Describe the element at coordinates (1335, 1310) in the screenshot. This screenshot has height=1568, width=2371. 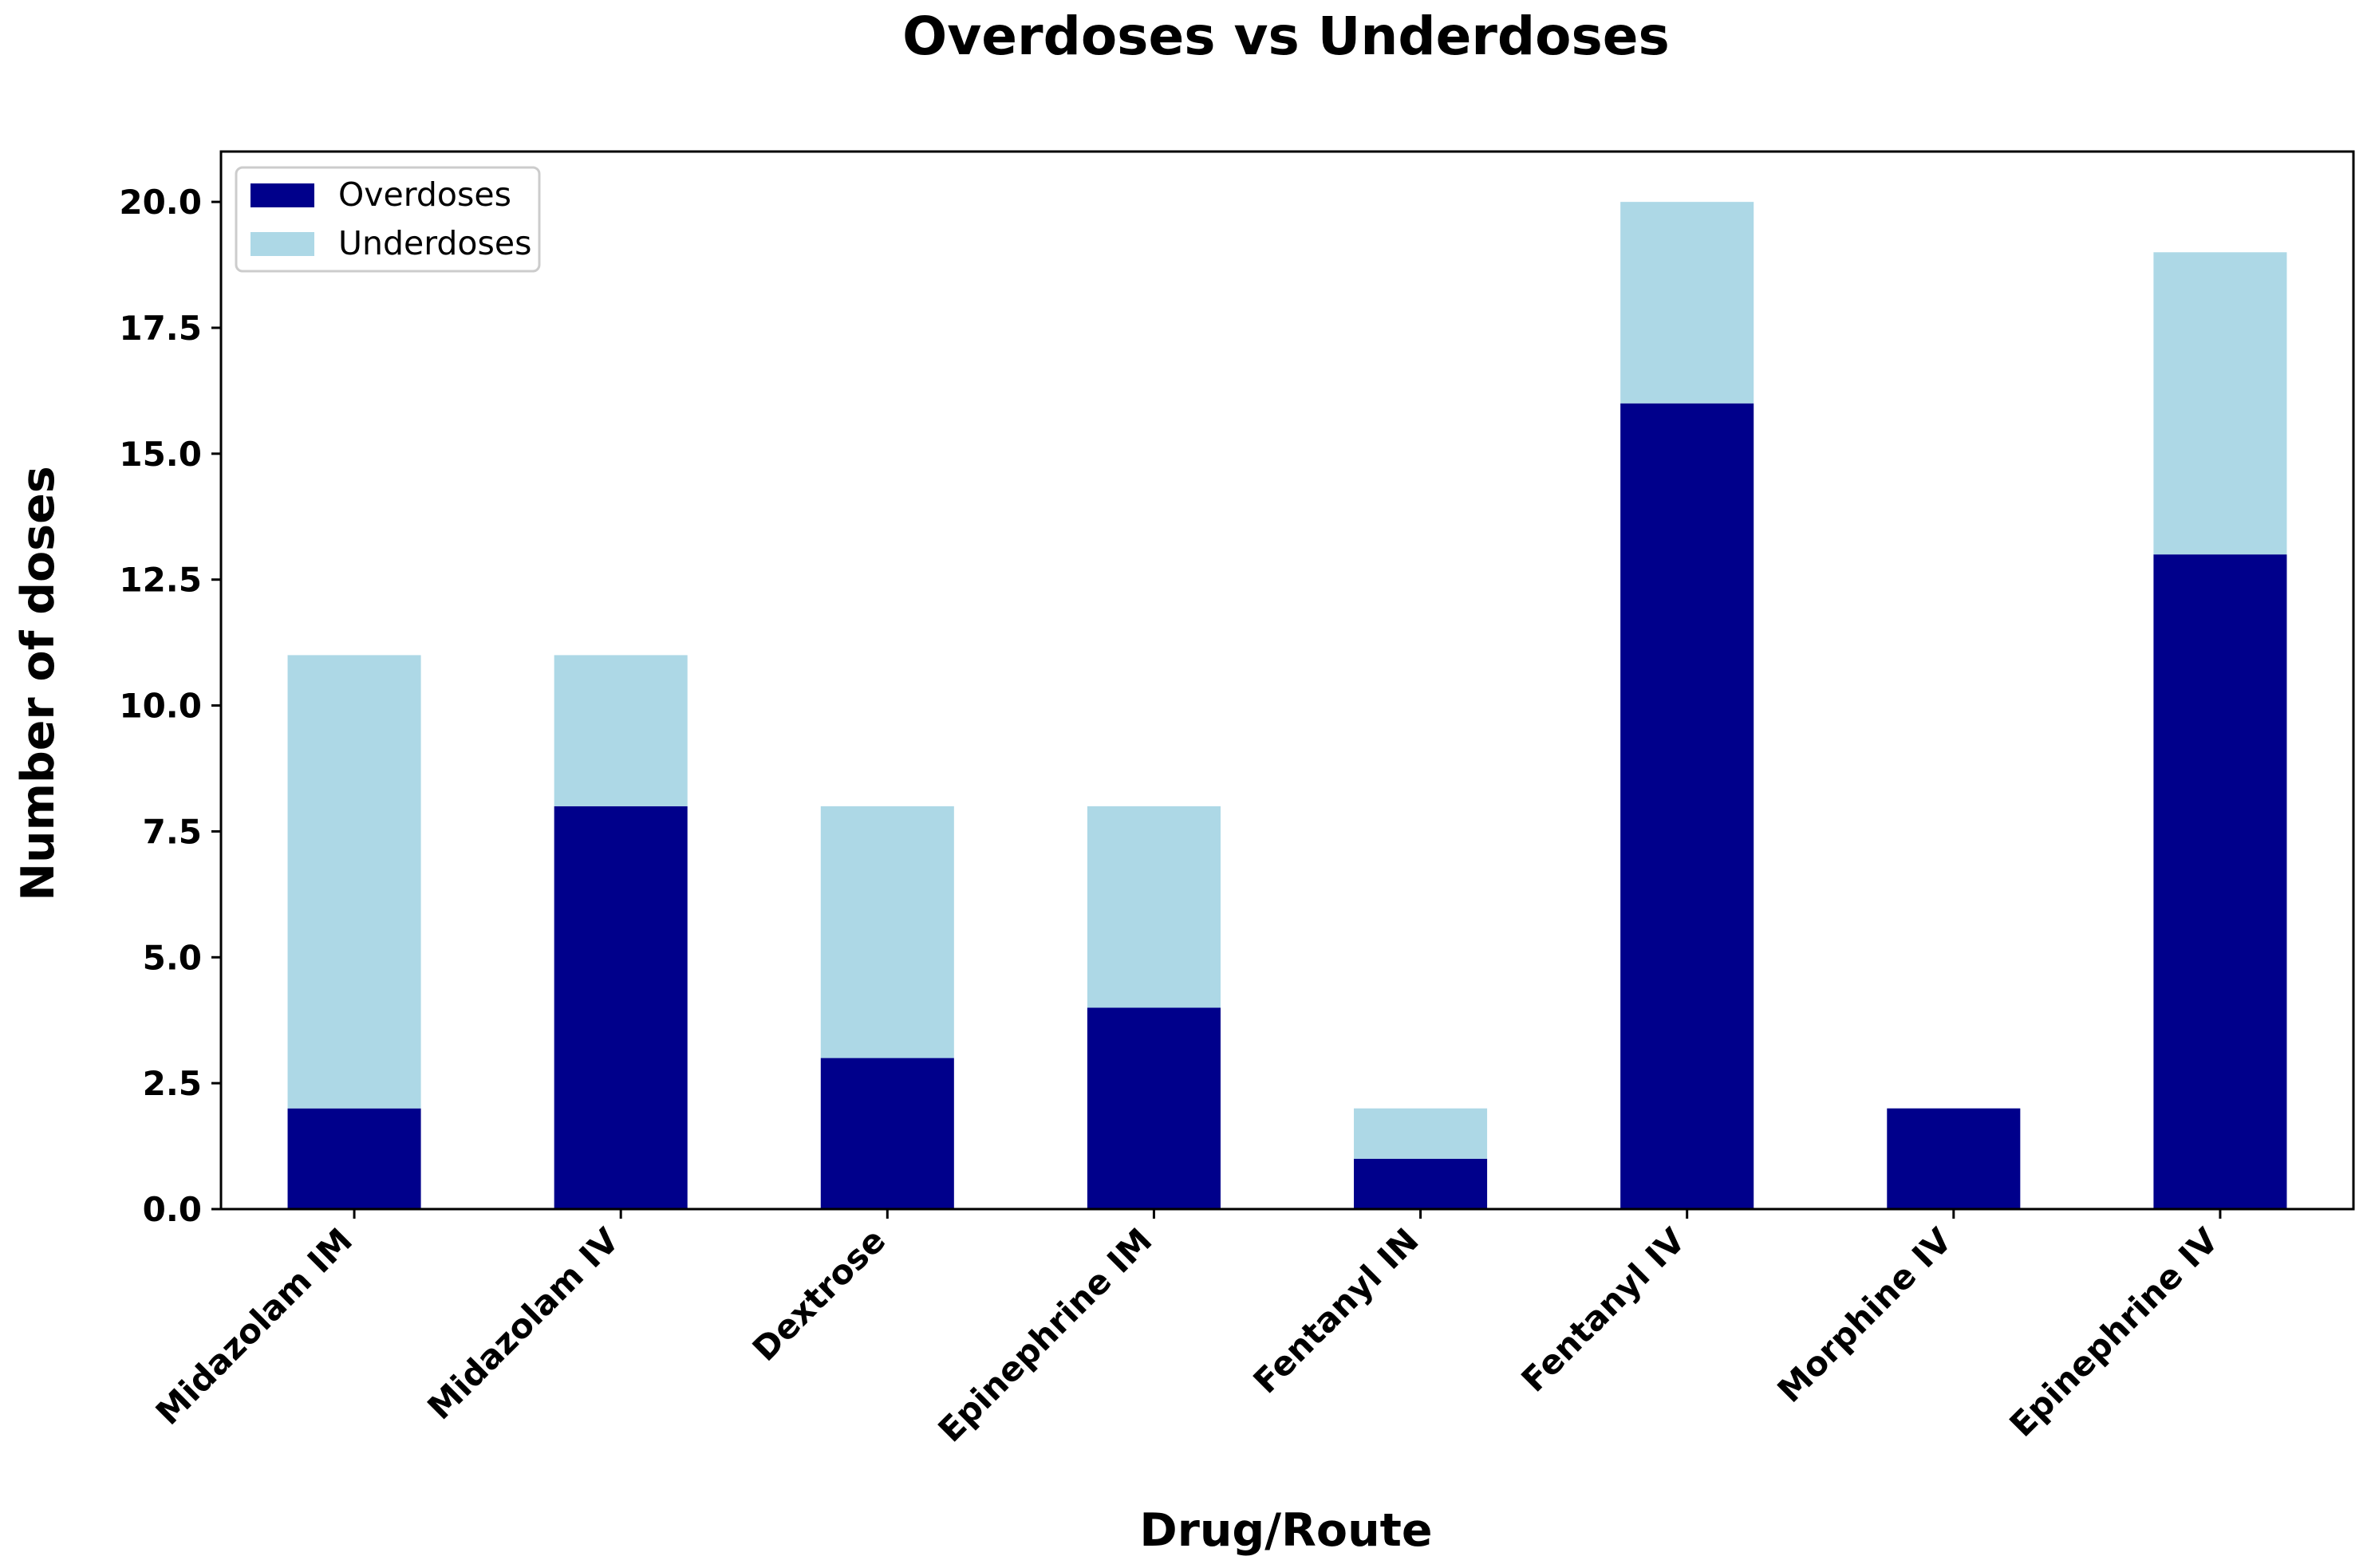
I see `x-tick-label: Fentanyl IN` at that location.